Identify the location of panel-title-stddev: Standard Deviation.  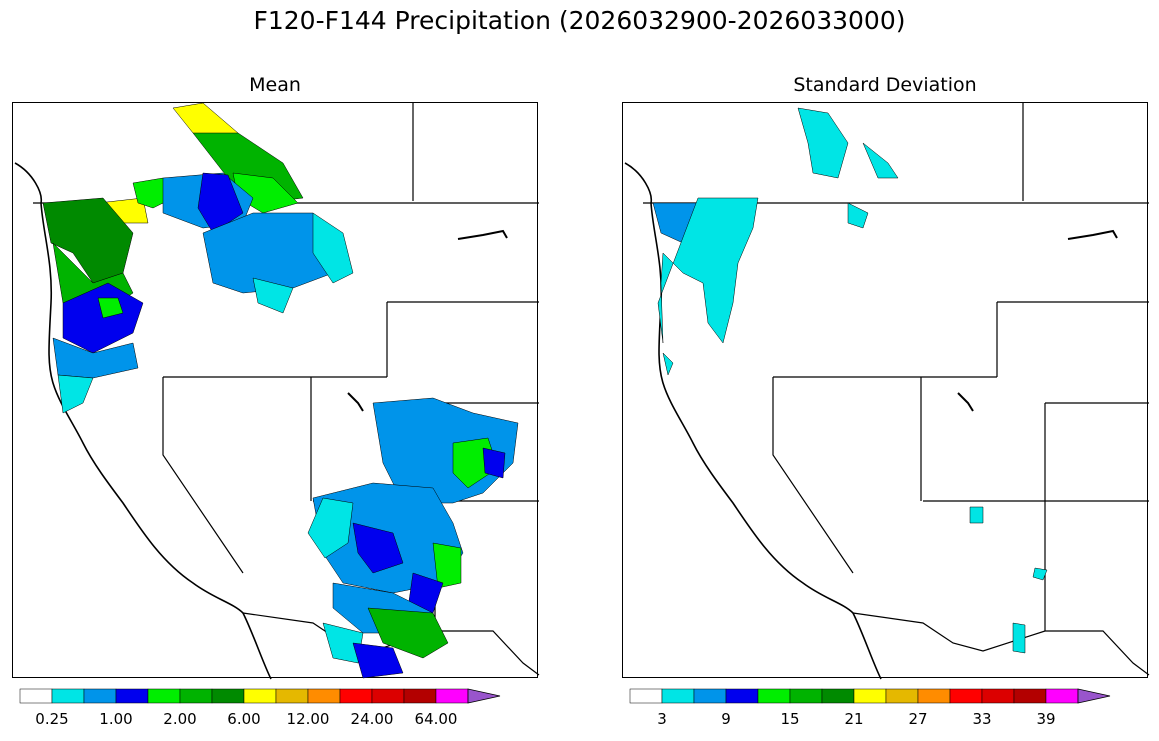
(885, 85).